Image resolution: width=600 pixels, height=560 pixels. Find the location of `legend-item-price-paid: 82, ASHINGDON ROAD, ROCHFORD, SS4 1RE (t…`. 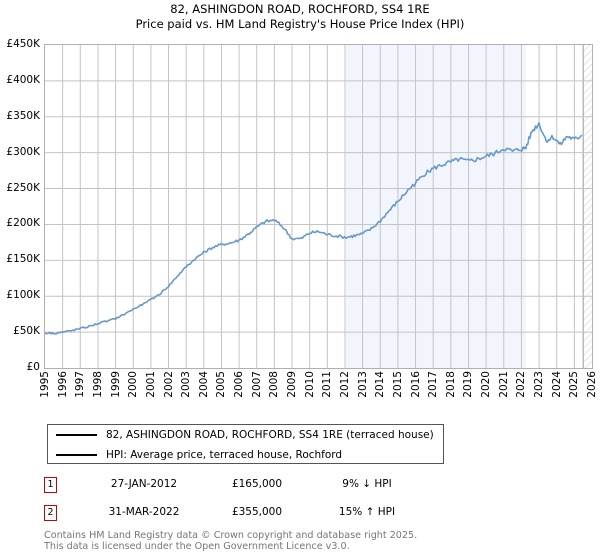

legend-item-price-paid: 82, ASHINGDON ROAD, ROCHFORD, SS4 1RE (t… is located at coordinates (245, 435).